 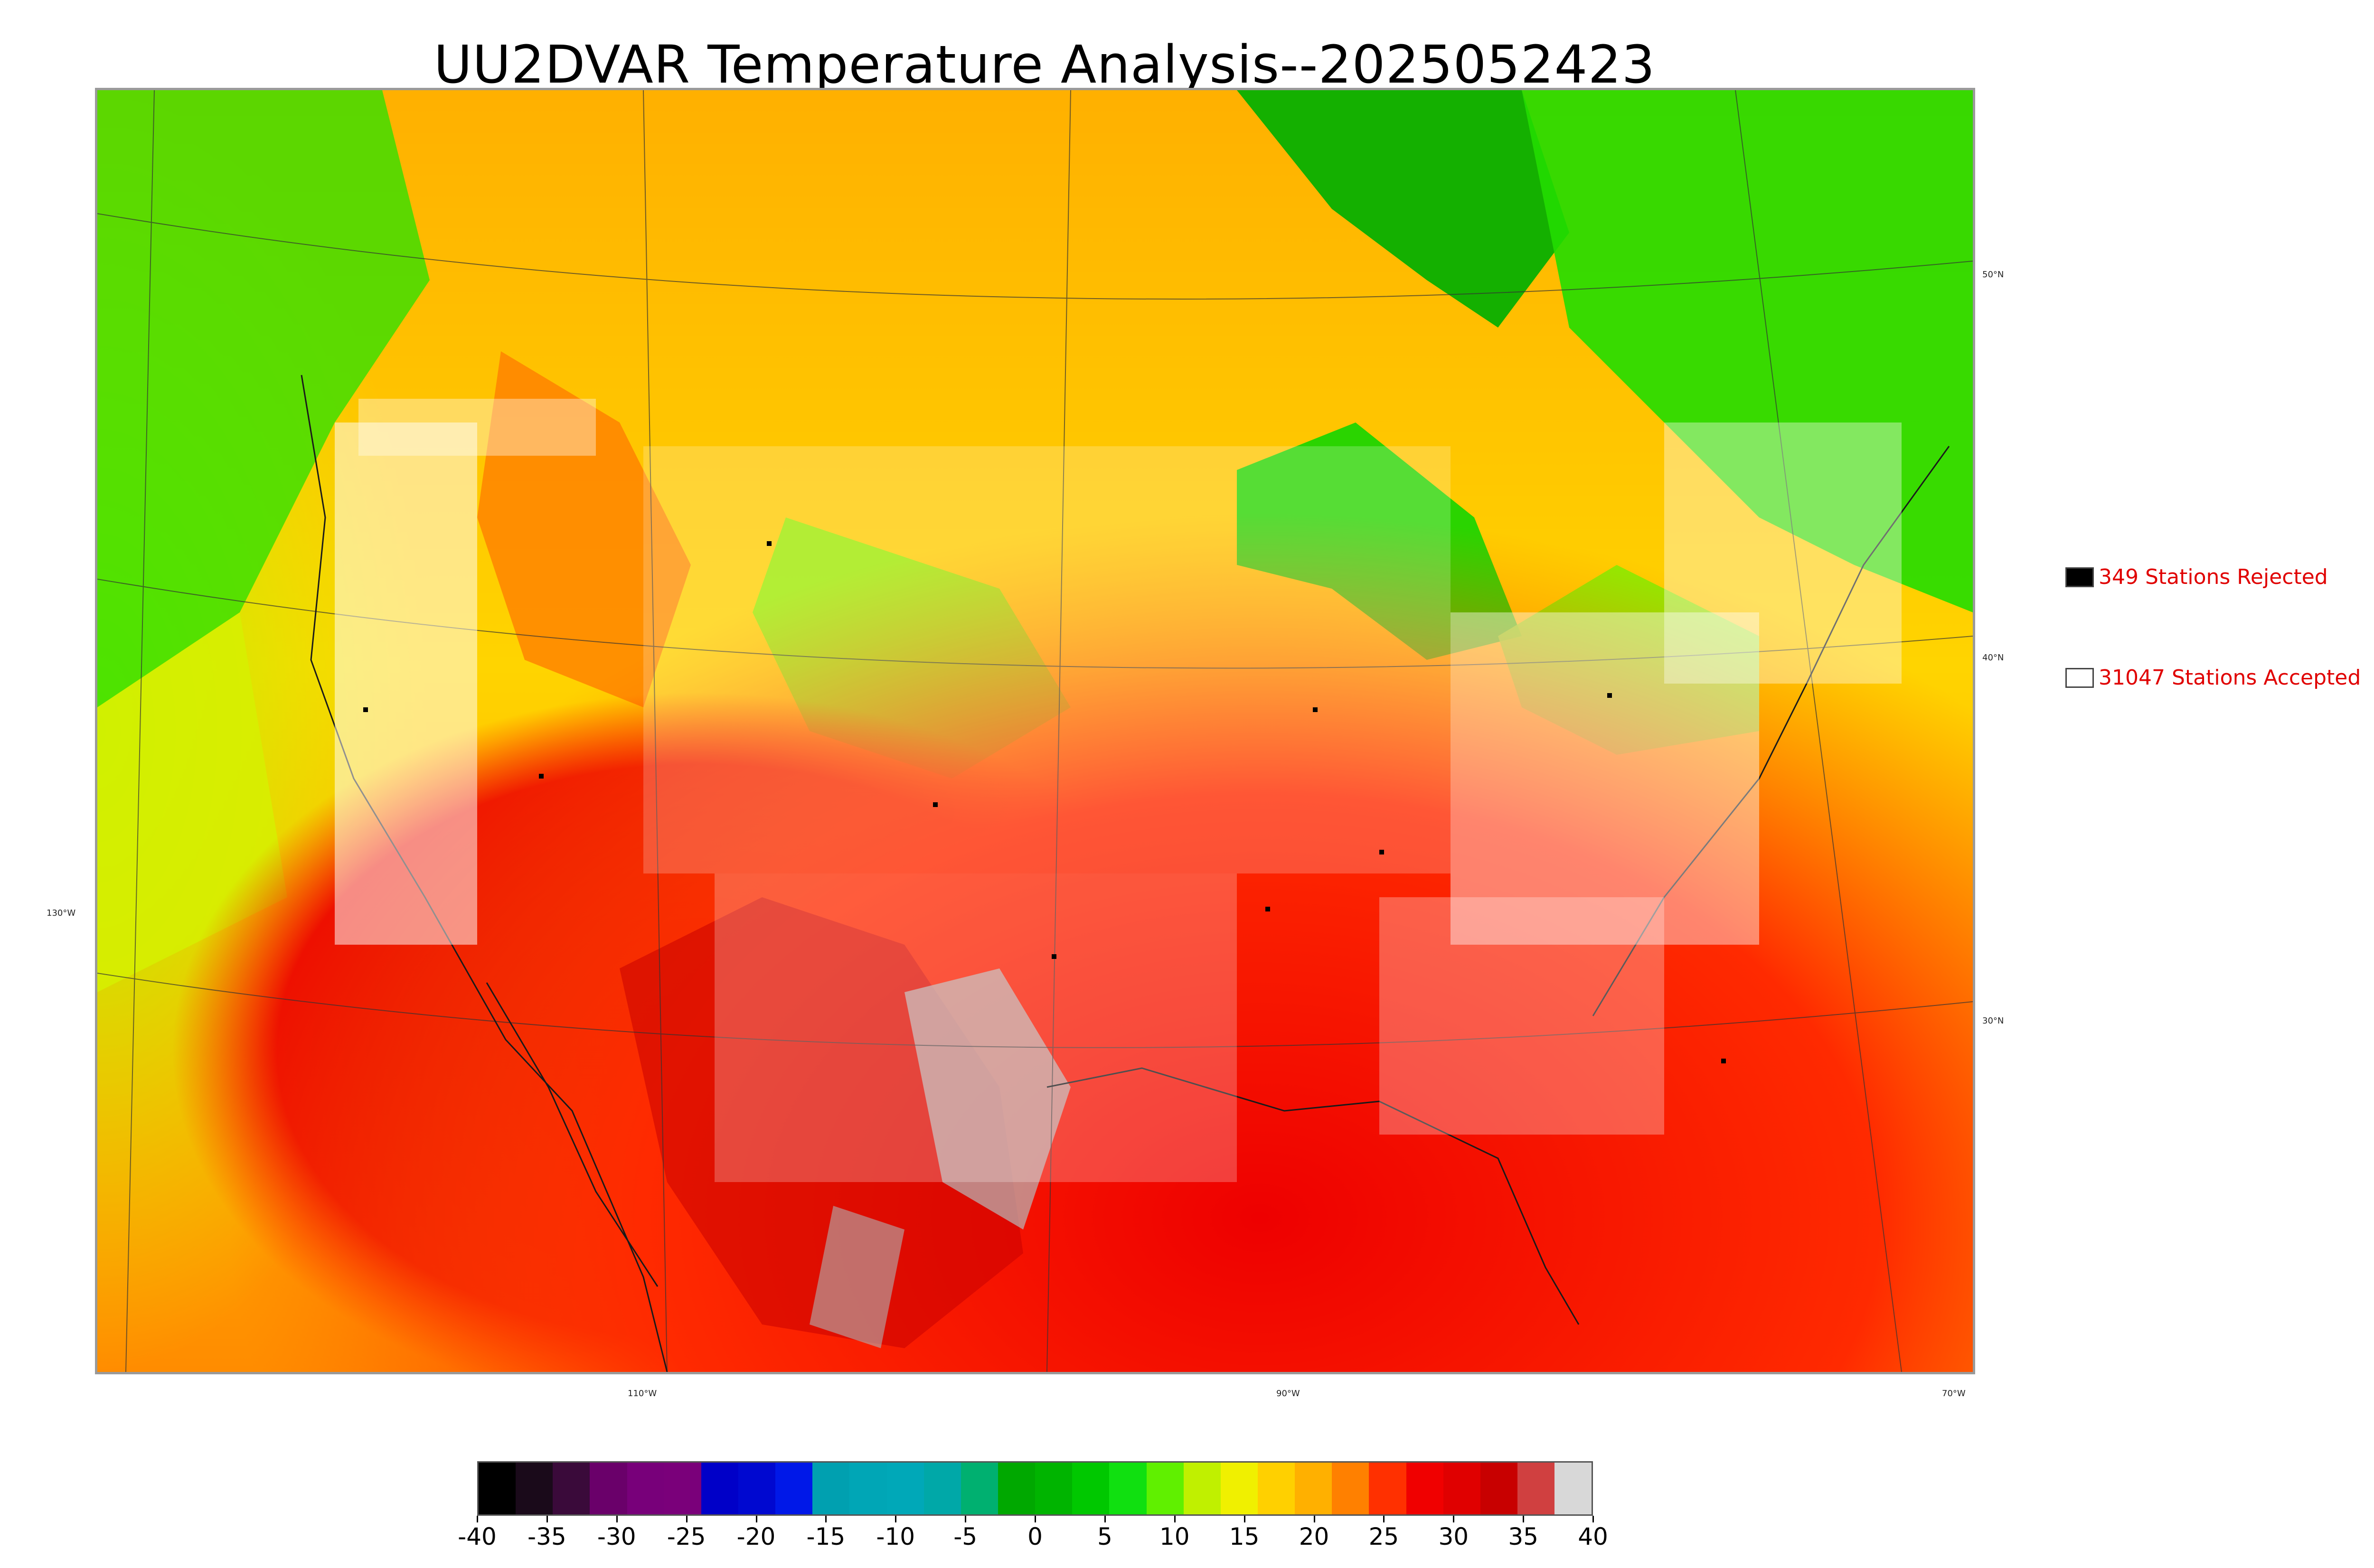 I want to click on legend-accepted: 31047 Stations Accepted, so click(x=2213, y=678).